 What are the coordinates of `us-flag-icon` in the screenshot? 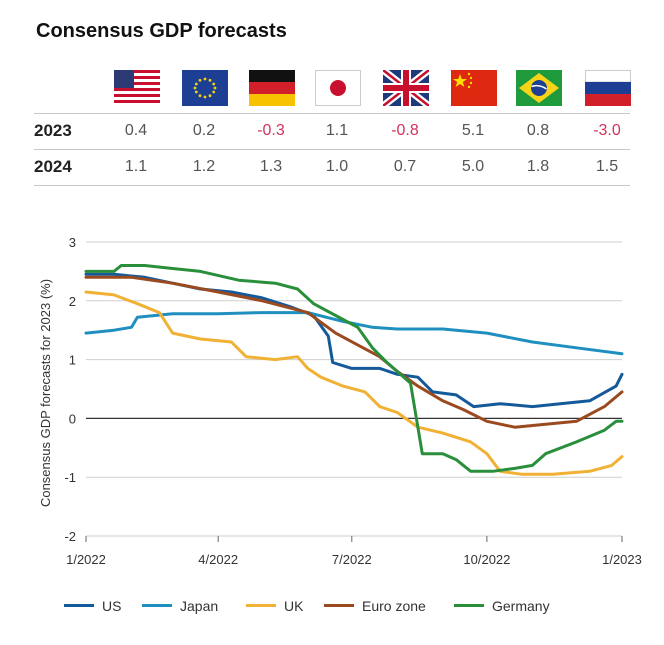 It's located at (137, 88).